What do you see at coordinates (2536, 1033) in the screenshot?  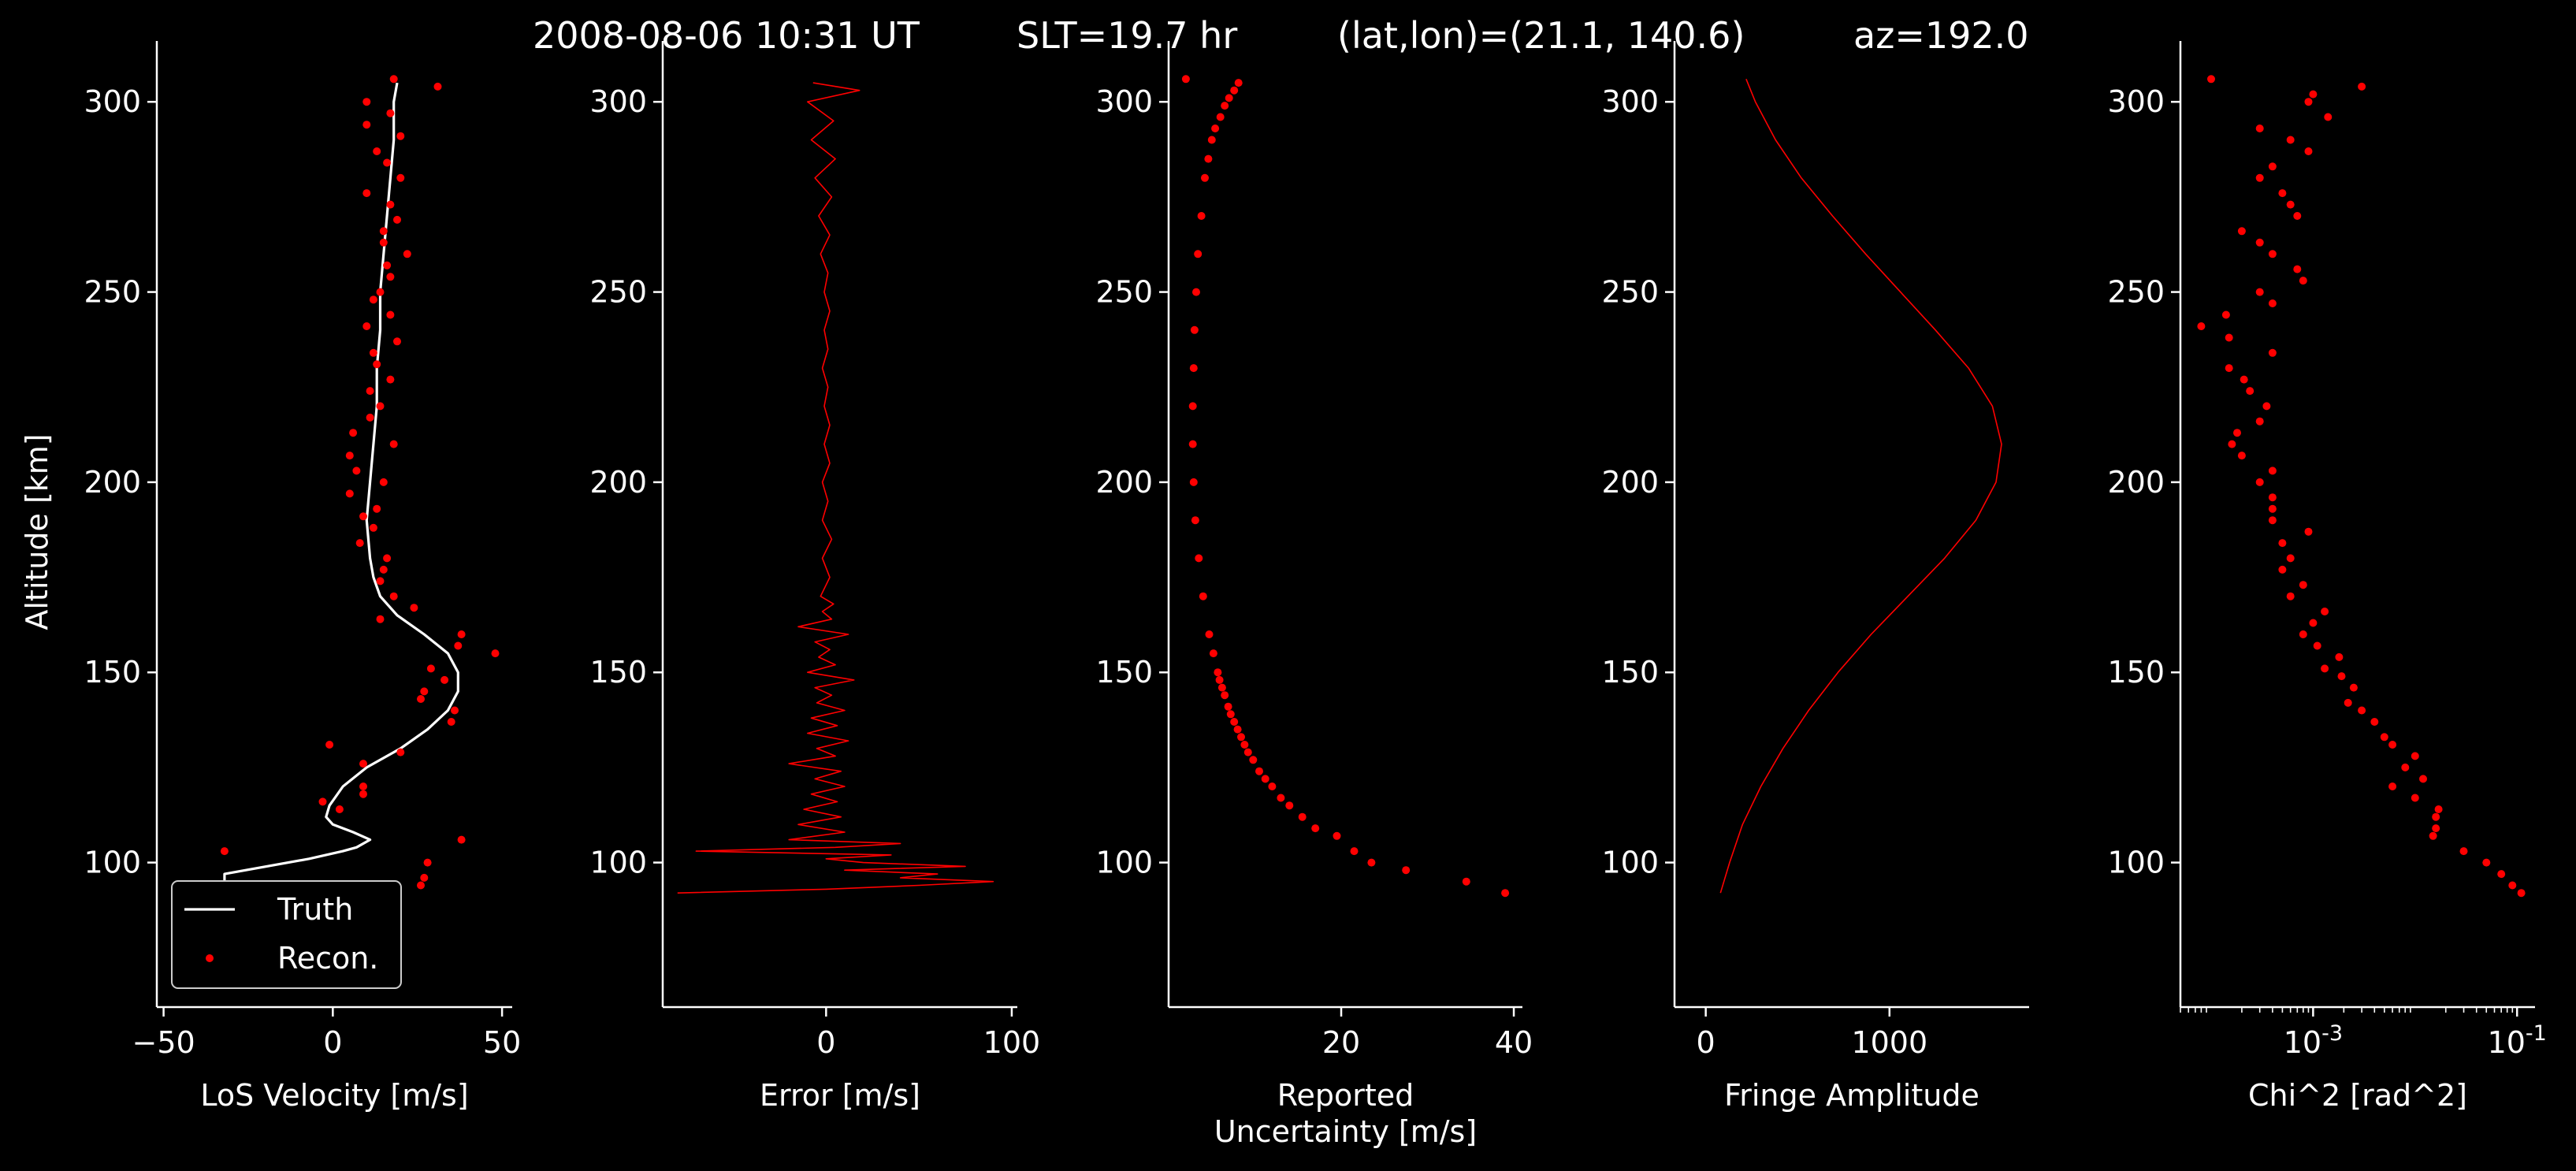 I see `x-tick-exponent: -1` at bounding box center [2536, 1033].